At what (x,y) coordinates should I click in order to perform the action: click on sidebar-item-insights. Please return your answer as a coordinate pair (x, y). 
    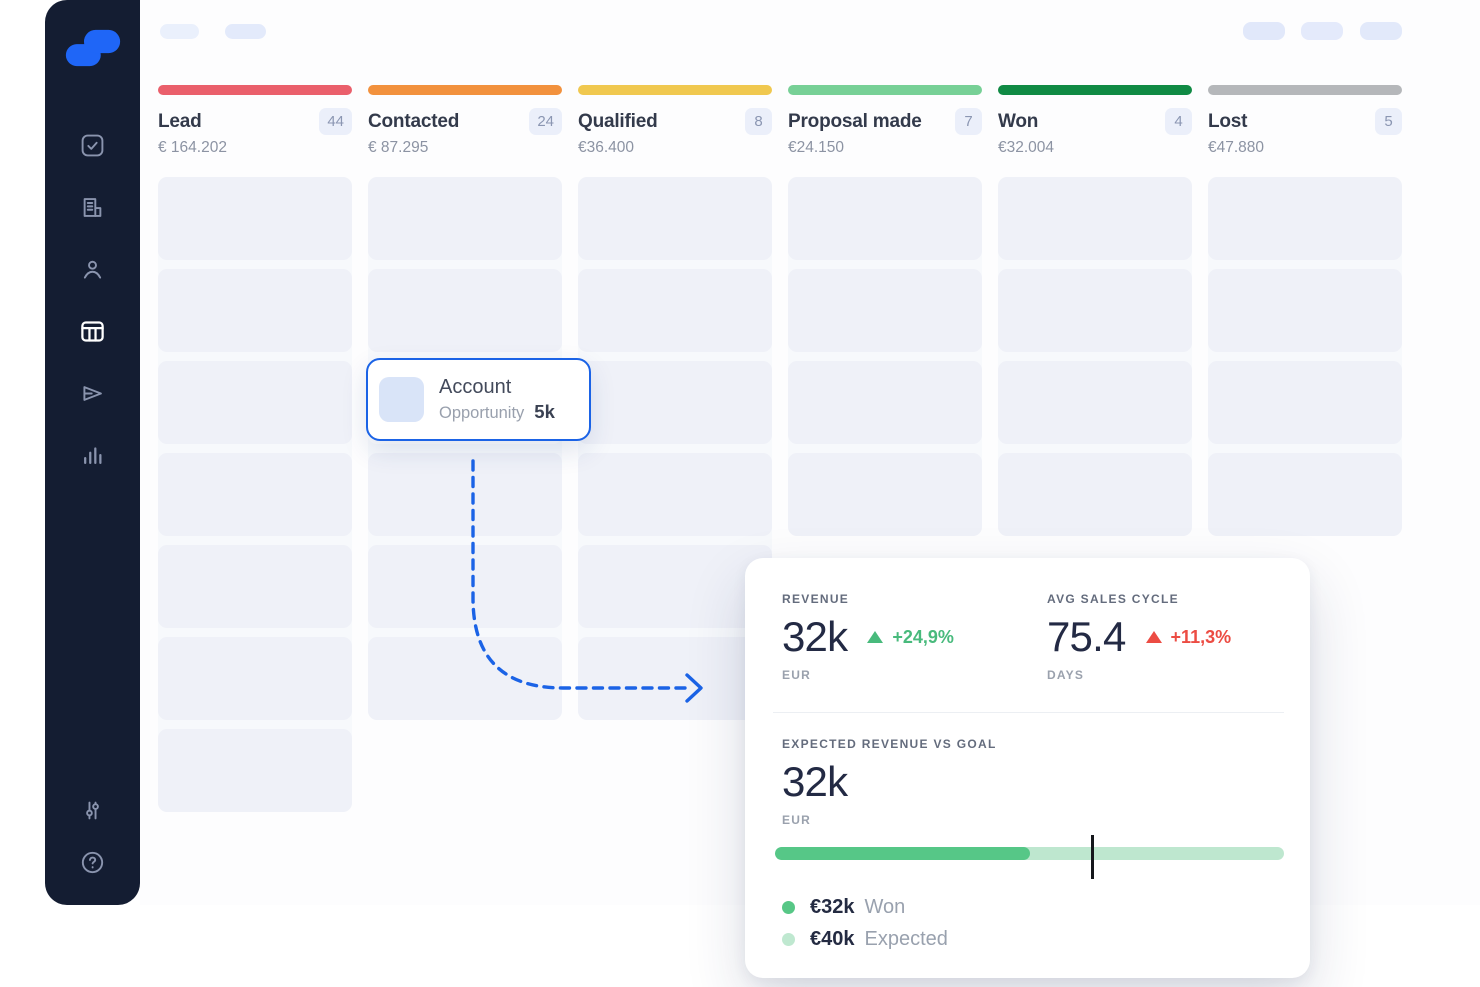
    Looking at the image, I should click on (93, 458).